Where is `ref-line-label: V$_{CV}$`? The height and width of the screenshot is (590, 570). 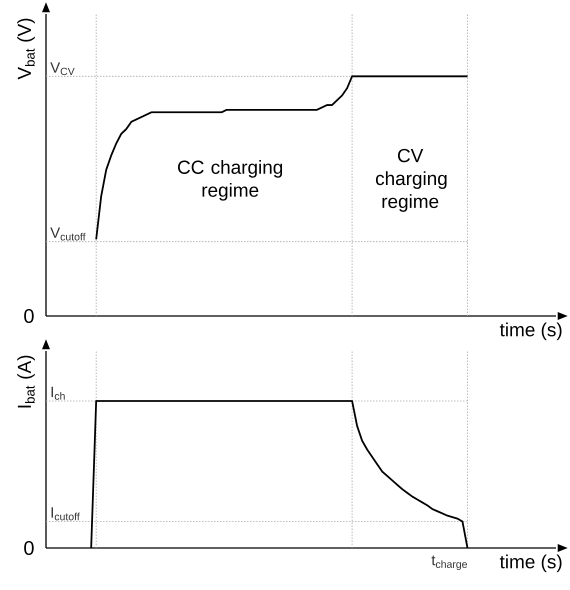
ref-line-label: V$_{CV}$ is located at coordinates (62, 69).